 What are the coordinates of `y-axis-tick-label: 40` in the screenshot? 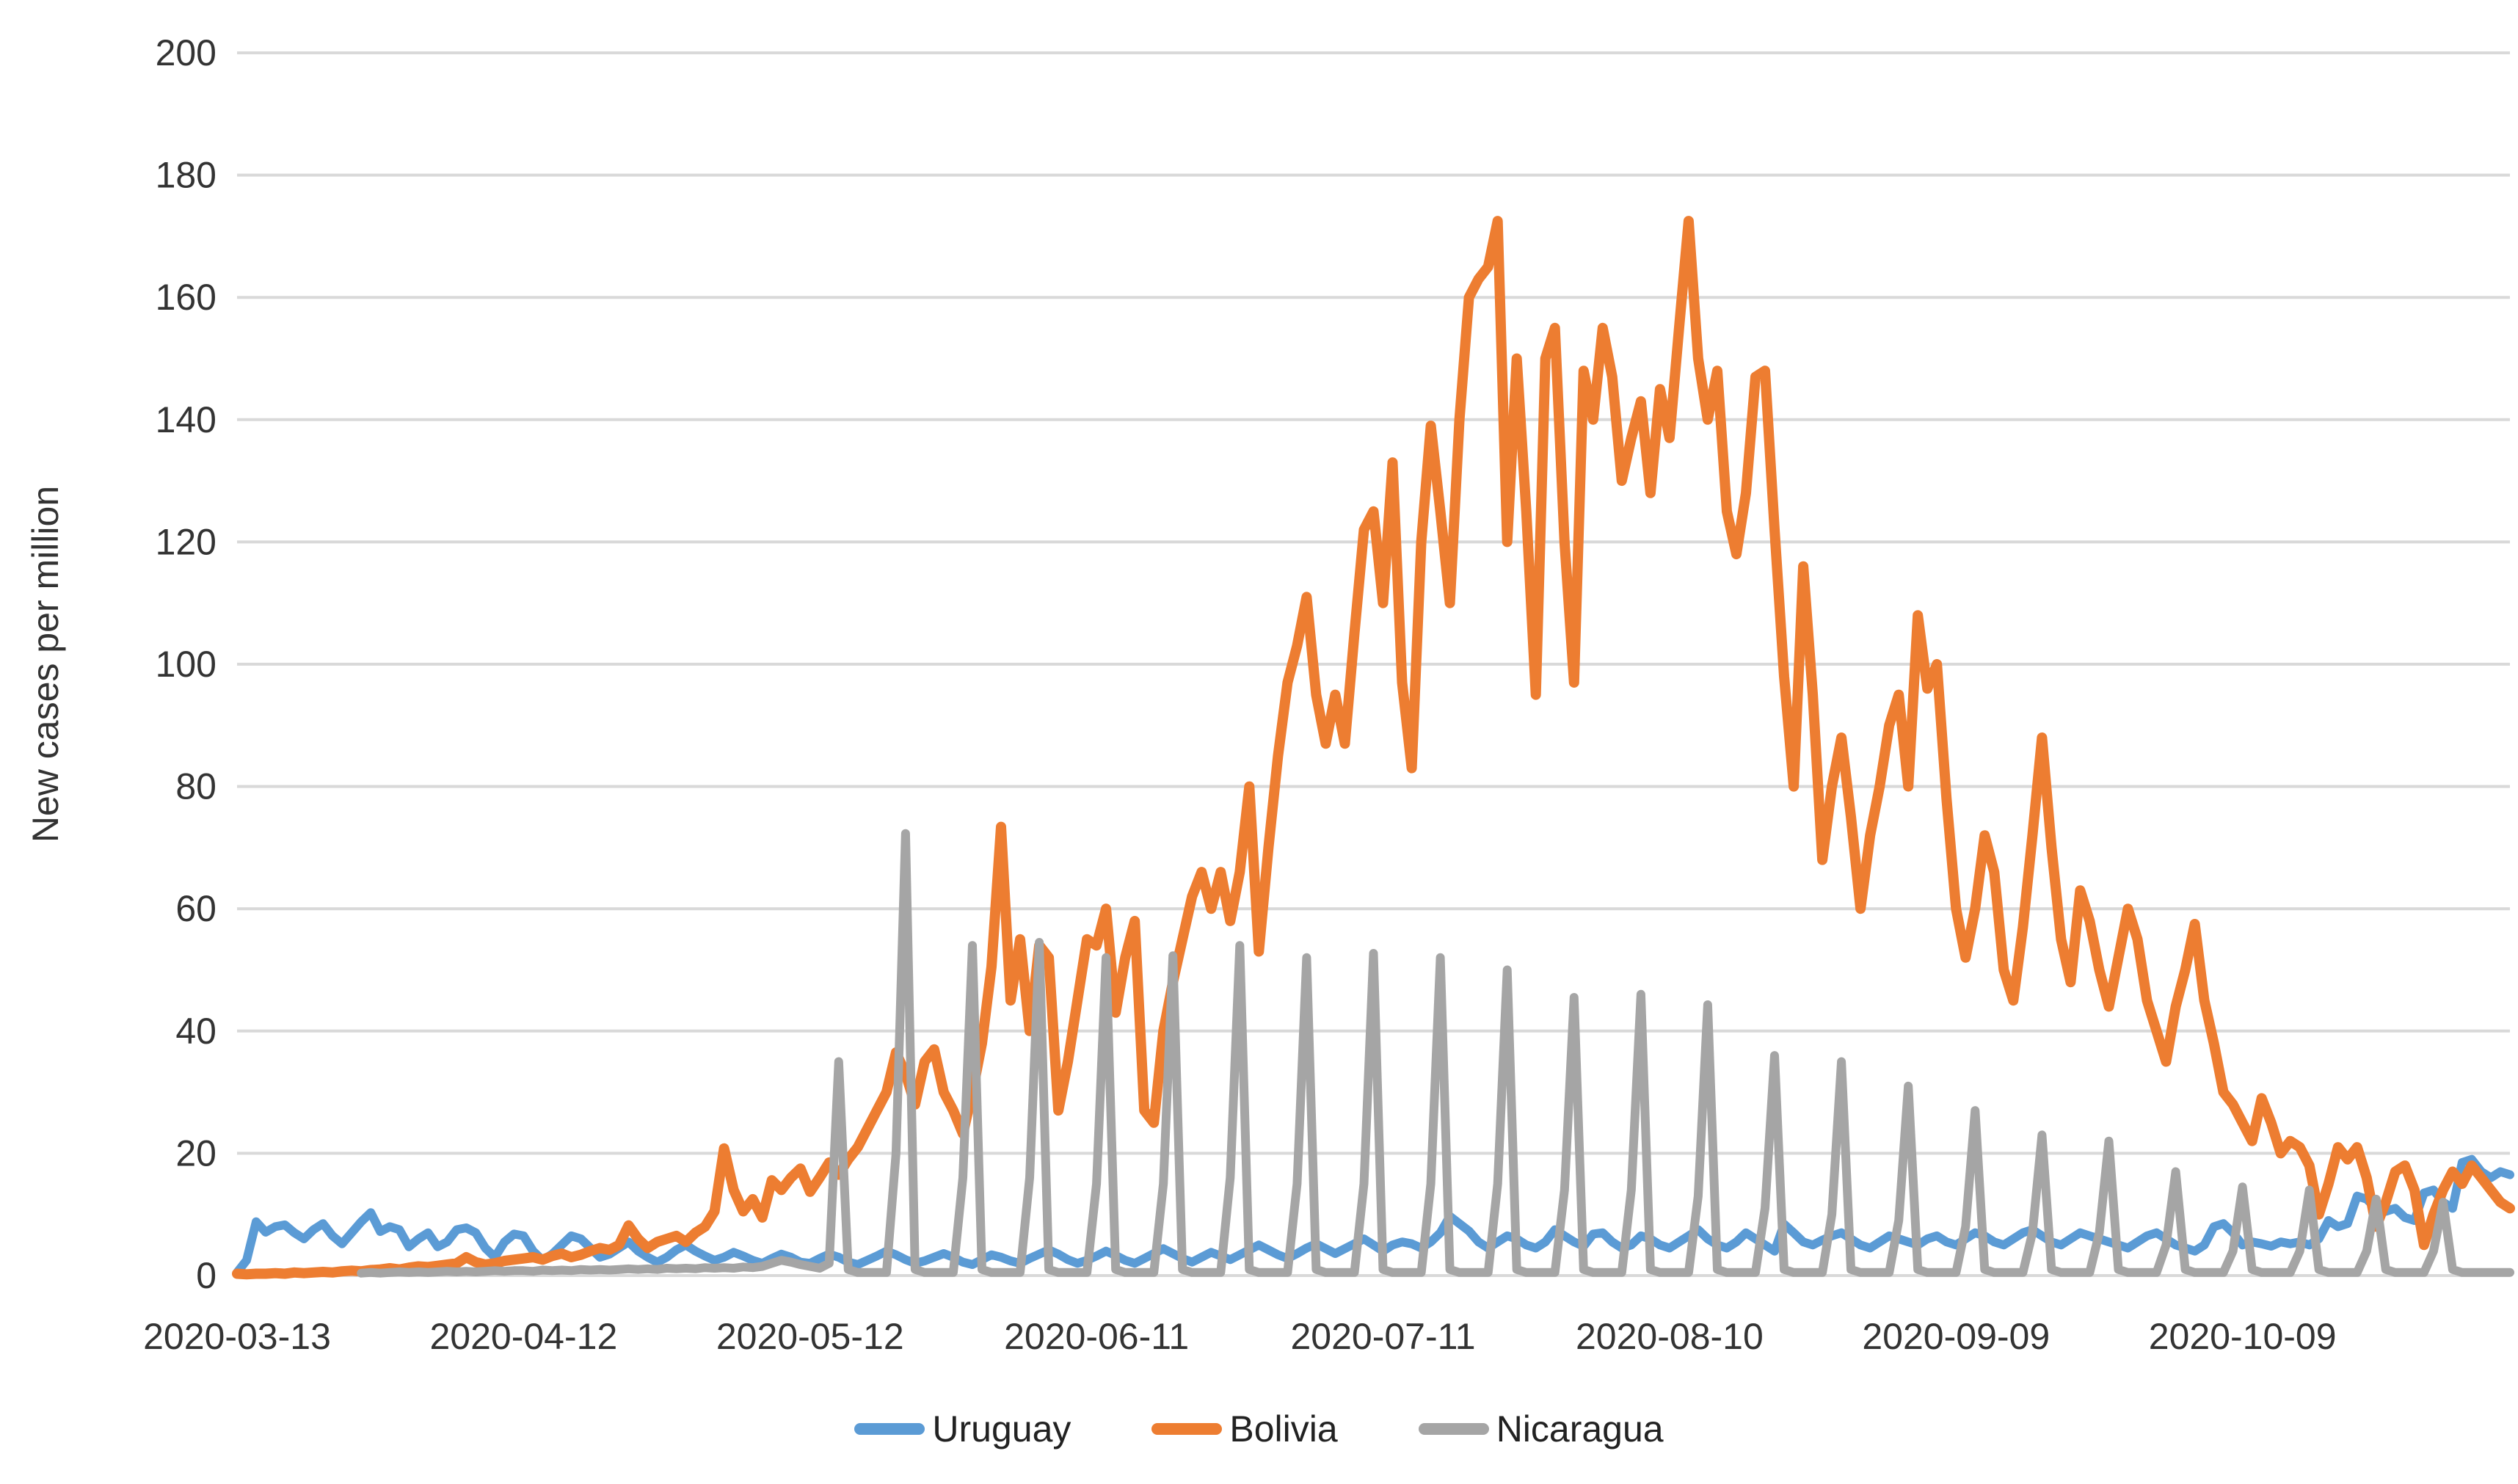 It's located at (195, 1031).